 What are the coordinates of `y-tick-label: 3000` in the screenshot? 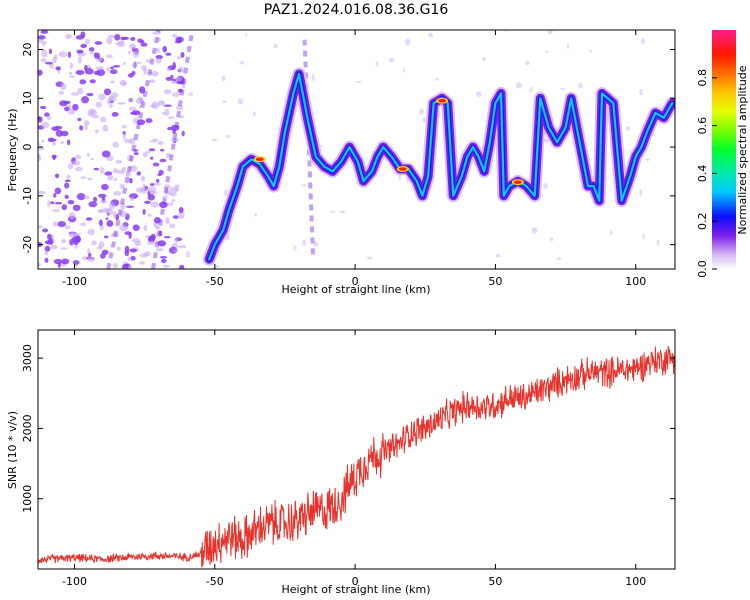 It's located at (27, 358).